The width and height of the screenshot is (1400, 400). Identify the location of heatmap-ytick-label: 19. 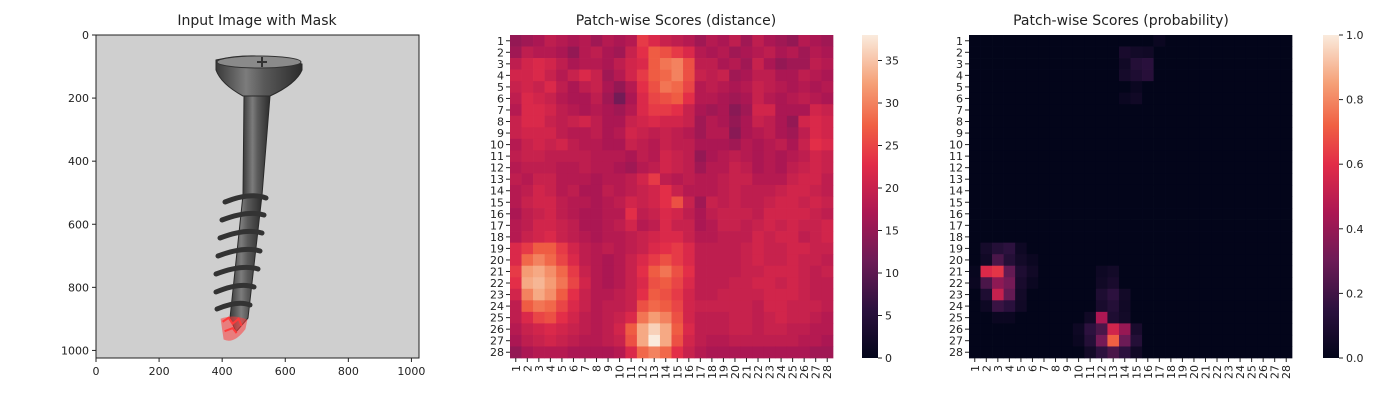
(956, 248).